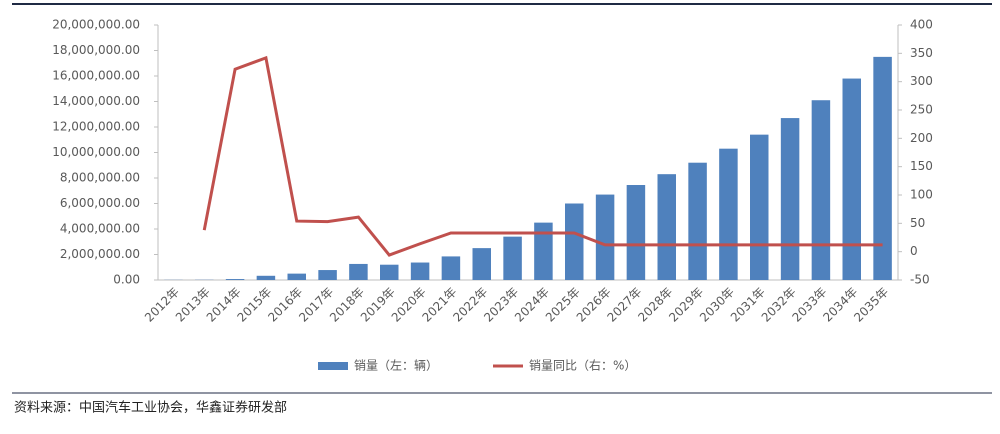 This screenshot has width=1000, height=434. I want to click on y2-tick-label: 350, so click(921, 53).